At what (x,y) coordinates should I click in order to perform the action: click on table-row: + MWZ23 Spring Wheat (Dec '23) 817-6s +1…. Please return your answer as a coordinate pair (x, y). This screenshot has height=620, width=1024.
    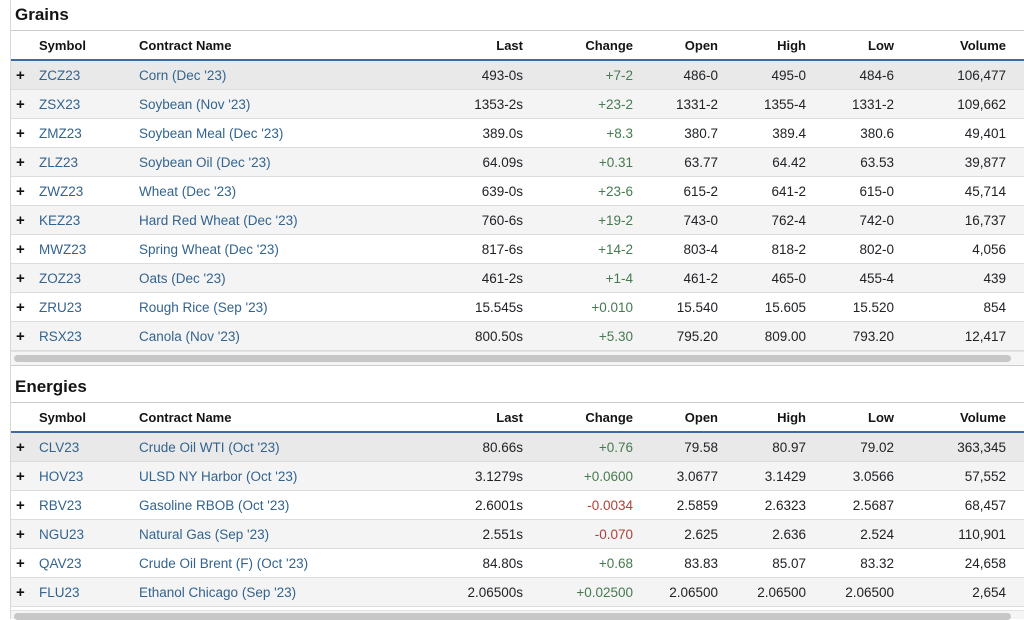
    Looking at the image, I should click on (517, 249).